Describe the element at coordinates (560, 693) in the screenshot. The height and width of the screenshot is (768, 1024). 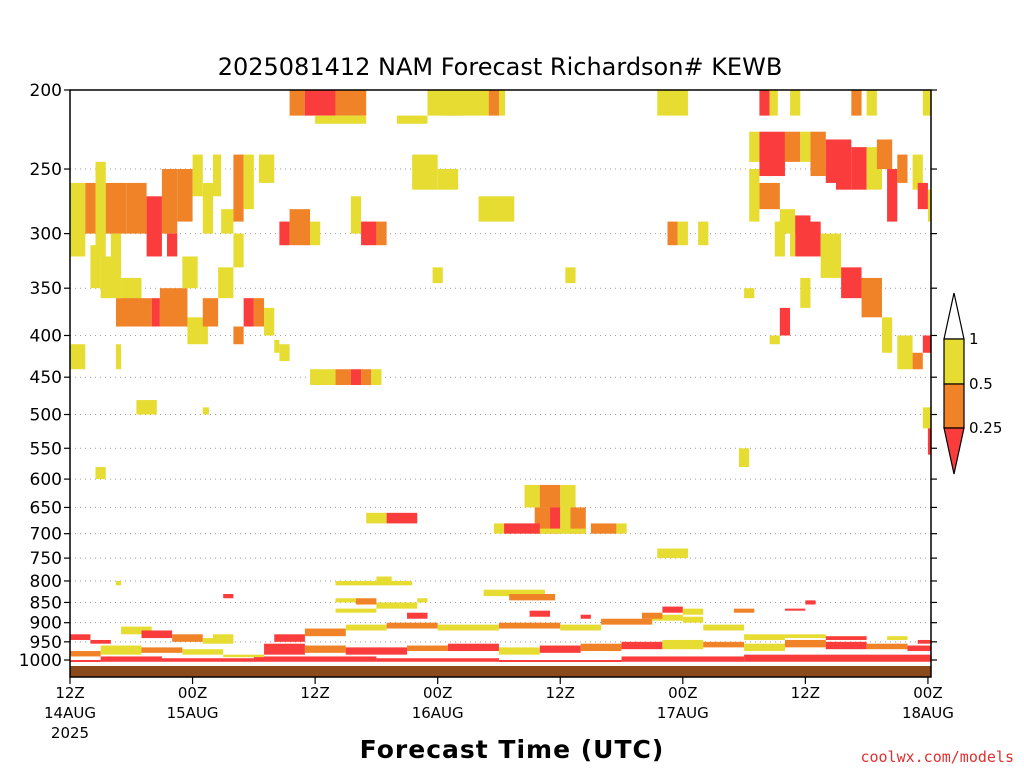
I see `x-tick-label: 12Z` at that location.